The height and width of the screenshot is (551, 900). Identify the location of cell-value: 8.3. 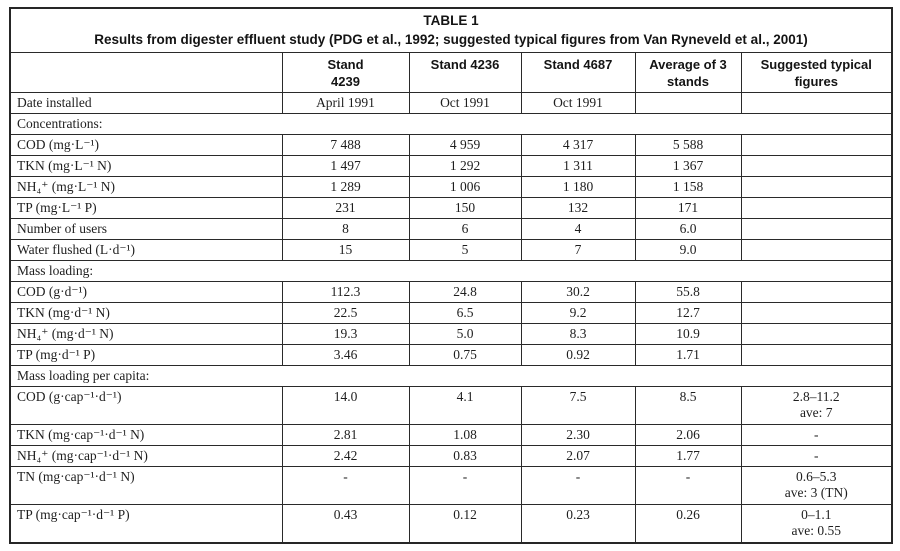
(578, 334).